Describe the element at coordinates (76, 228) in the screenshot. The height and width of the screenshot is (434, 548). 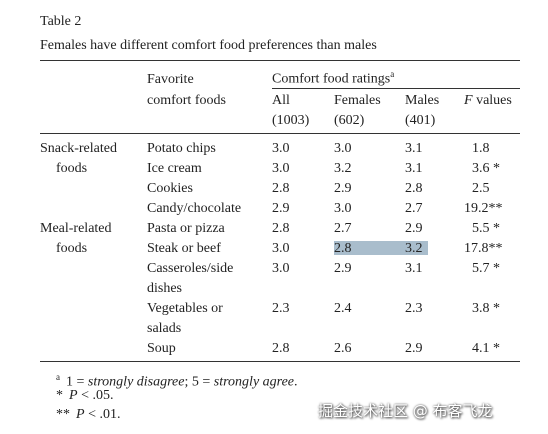
I see `group-label: Meal-related` at that location.